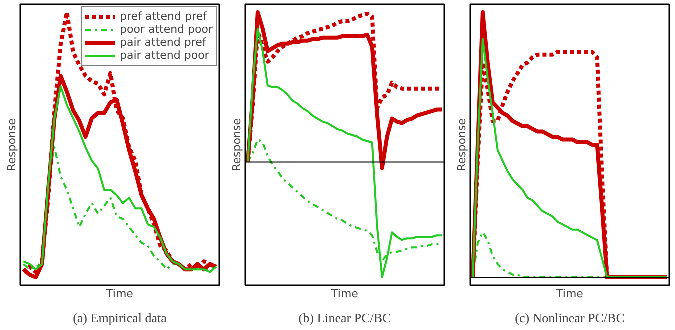  Describe the element at coordinates (570, 318) in the screenshot. I see `text: (c) Nonlinear PC/BC` at that location.